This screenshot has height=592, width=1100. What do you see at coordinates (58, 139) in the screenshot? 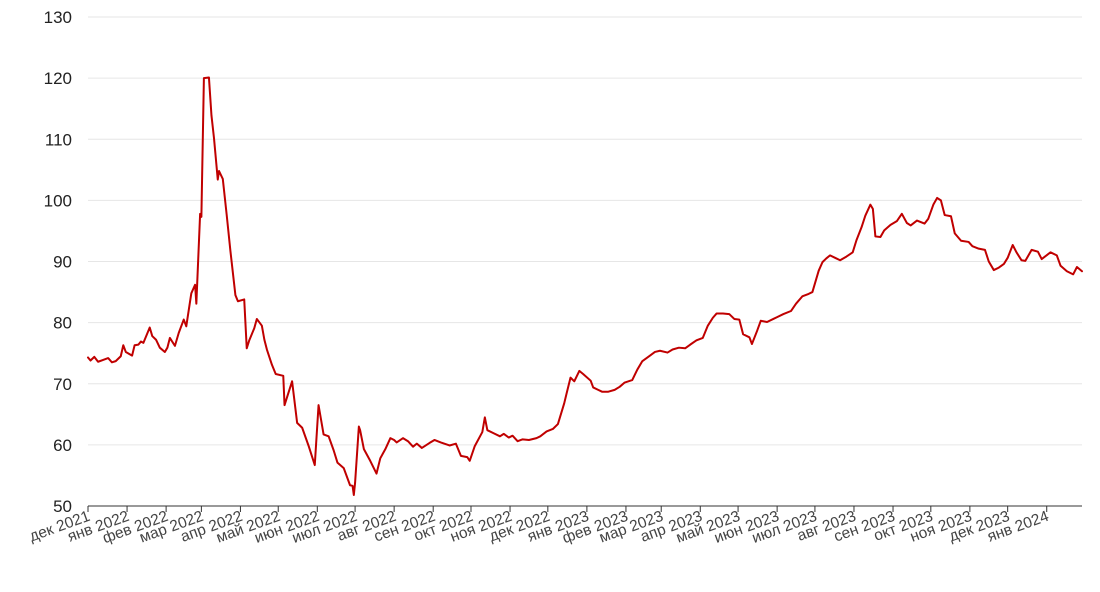
I see `y-tick-label: 110` at bounding box center [58, 139].